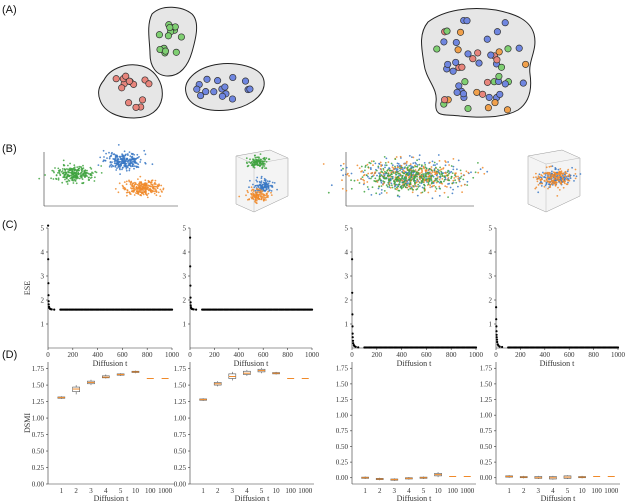 This screenshot has width=628, height=502. I want to click on y-tick-label: 4, so click(43, 252).